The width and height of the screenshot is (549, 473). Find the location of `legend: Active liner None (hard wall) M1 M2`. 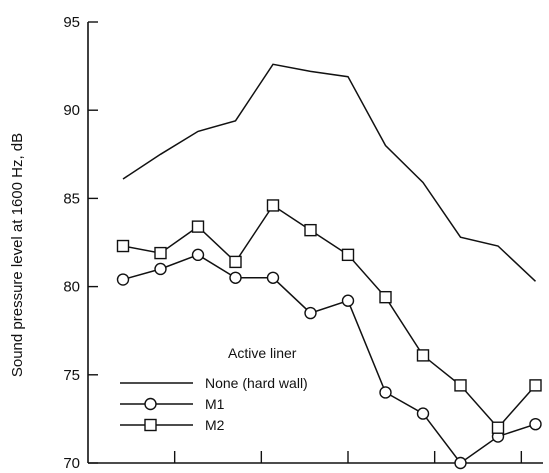

legend: Active liner None (hard wall) M1 M2 is located at coordinates (214, 389).